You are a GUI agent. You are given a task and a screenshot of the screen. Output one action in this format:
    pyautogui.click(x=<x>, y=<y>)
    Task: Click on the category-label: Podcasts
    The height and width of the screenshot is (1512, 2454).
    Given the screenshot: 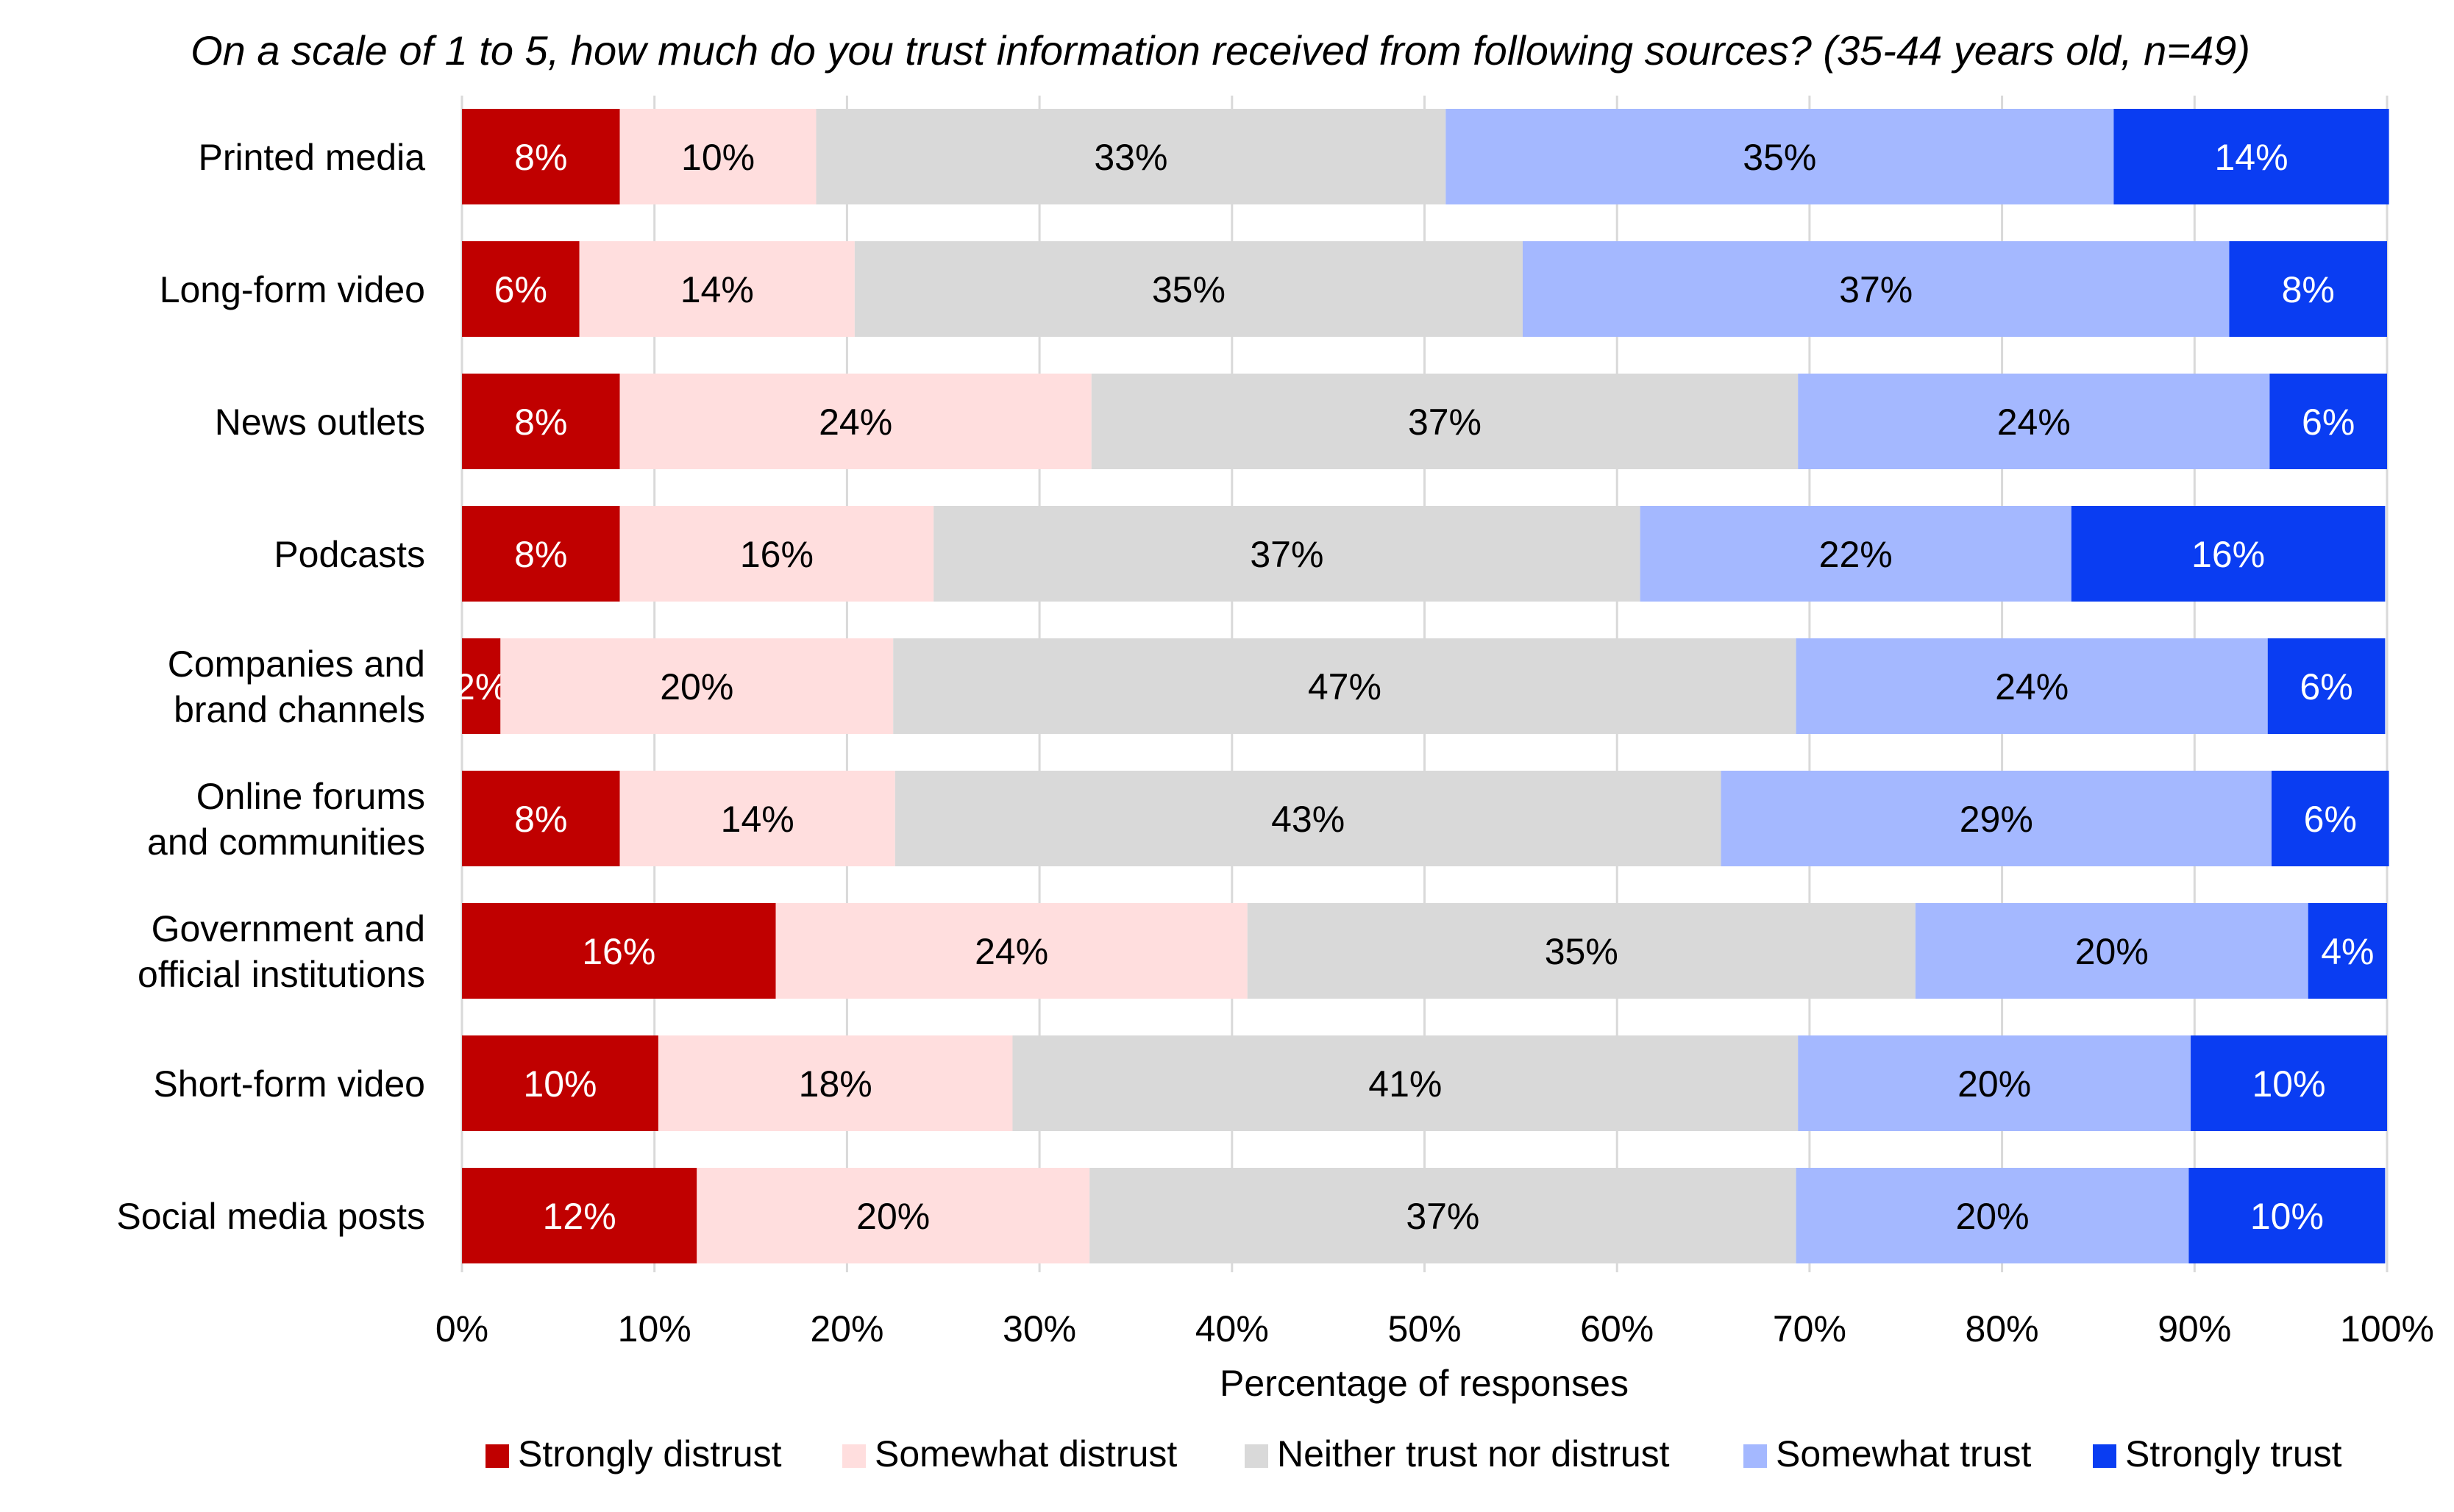 What is the action you would take?
    pyautogui.click(x=349, y=554)
    